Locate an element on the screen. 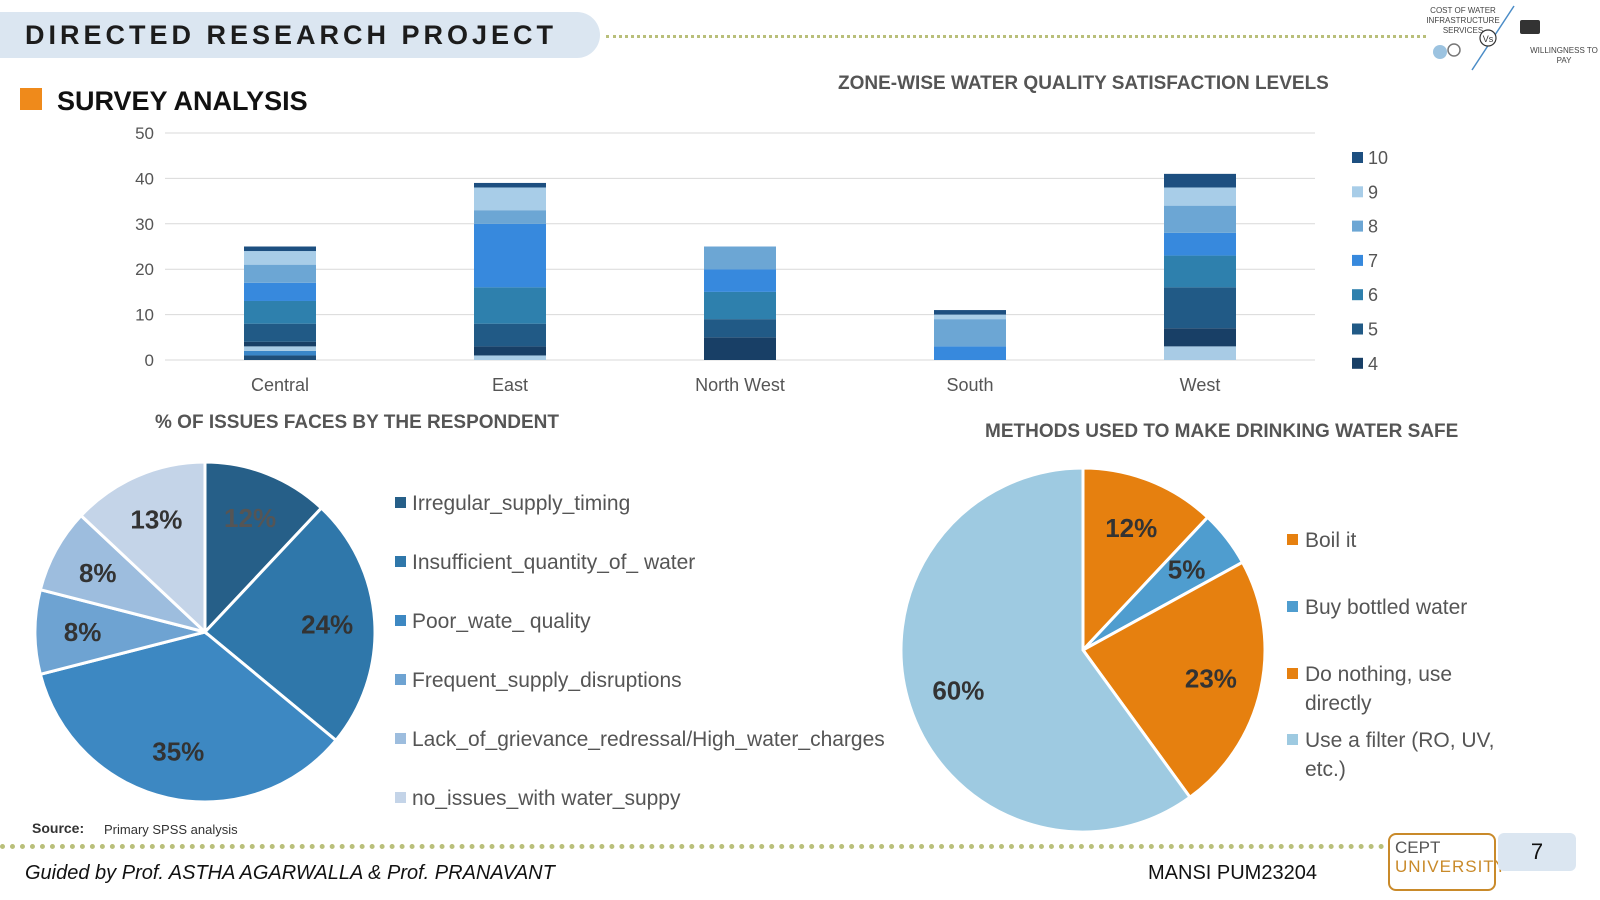 The height and width of the screenshot is (900, 1600). y-tick-label: 0 is located at coordinates (149, 360).